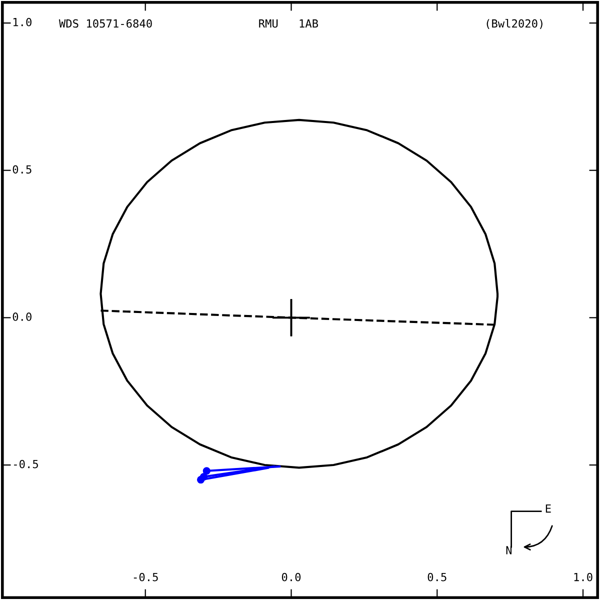 The height and width of the screenshot is (600, 600). What do you see at coordinates (105, 23) in the screenshot?
I see `annotation: WDS 10571-6840` at bounding box center [105, 23].